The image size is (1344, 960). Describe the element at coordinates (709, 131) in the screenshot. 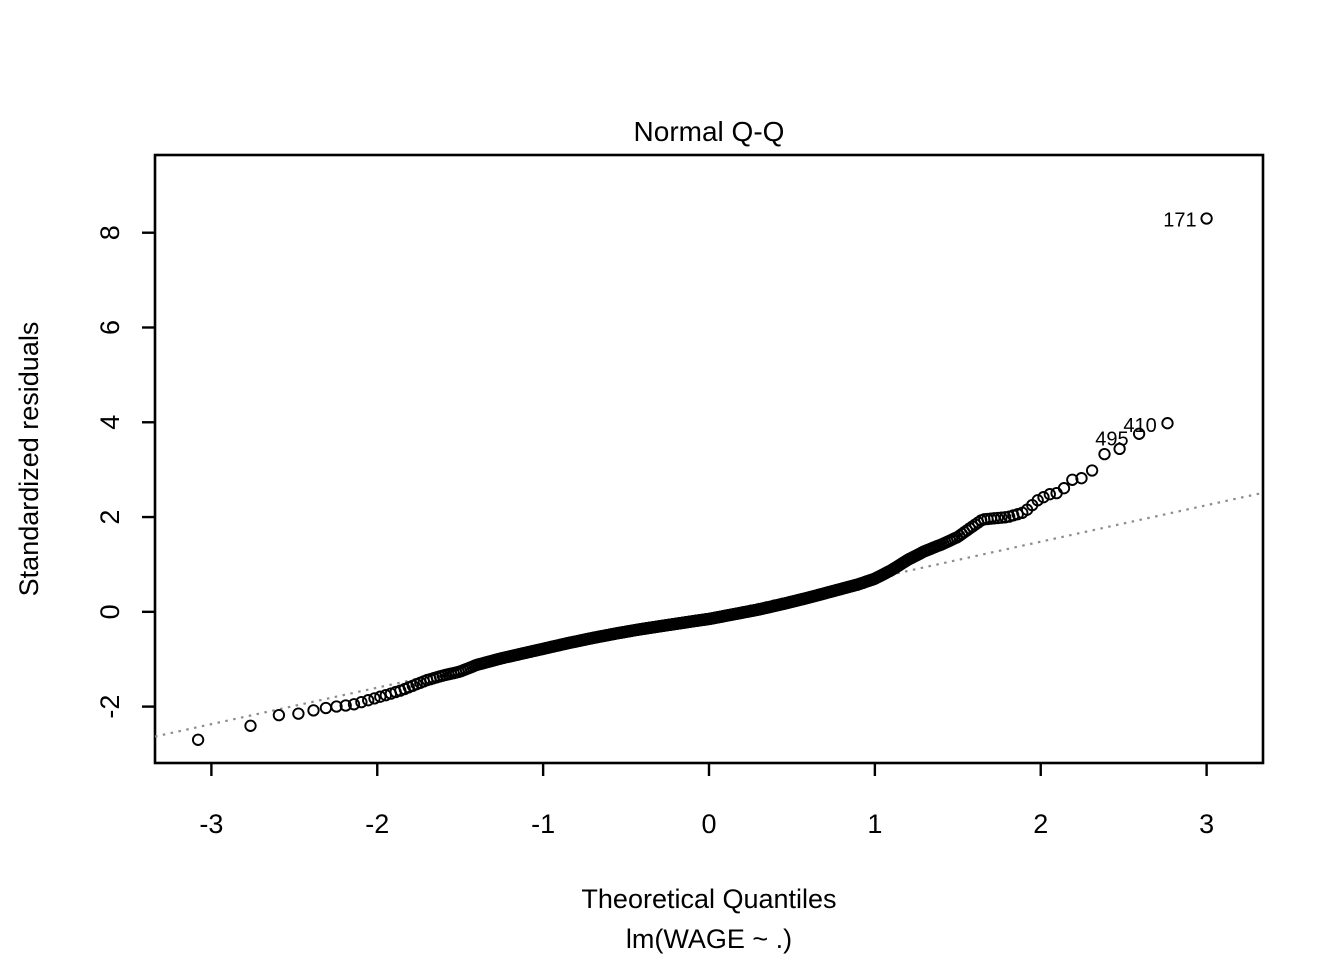

I see `chart-title: Normal Q-Q` at that location.